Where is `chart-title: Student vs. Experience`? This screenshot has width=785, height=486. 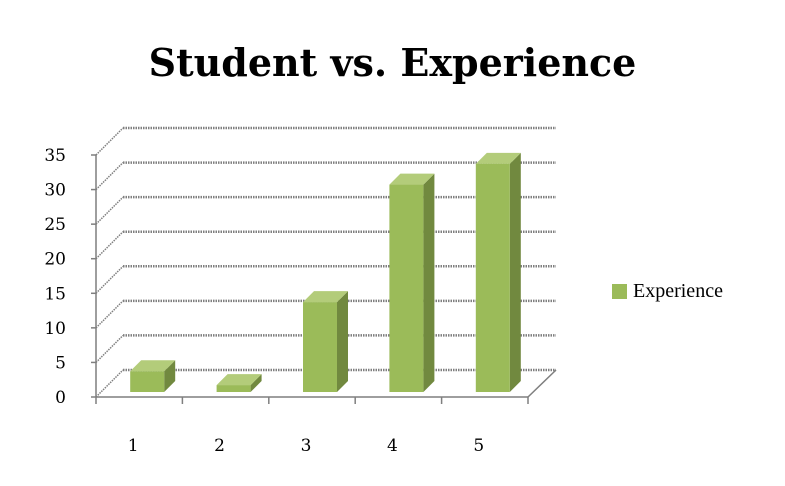
chart-title: Student vs. Experience is located at coordinates (392, 62).